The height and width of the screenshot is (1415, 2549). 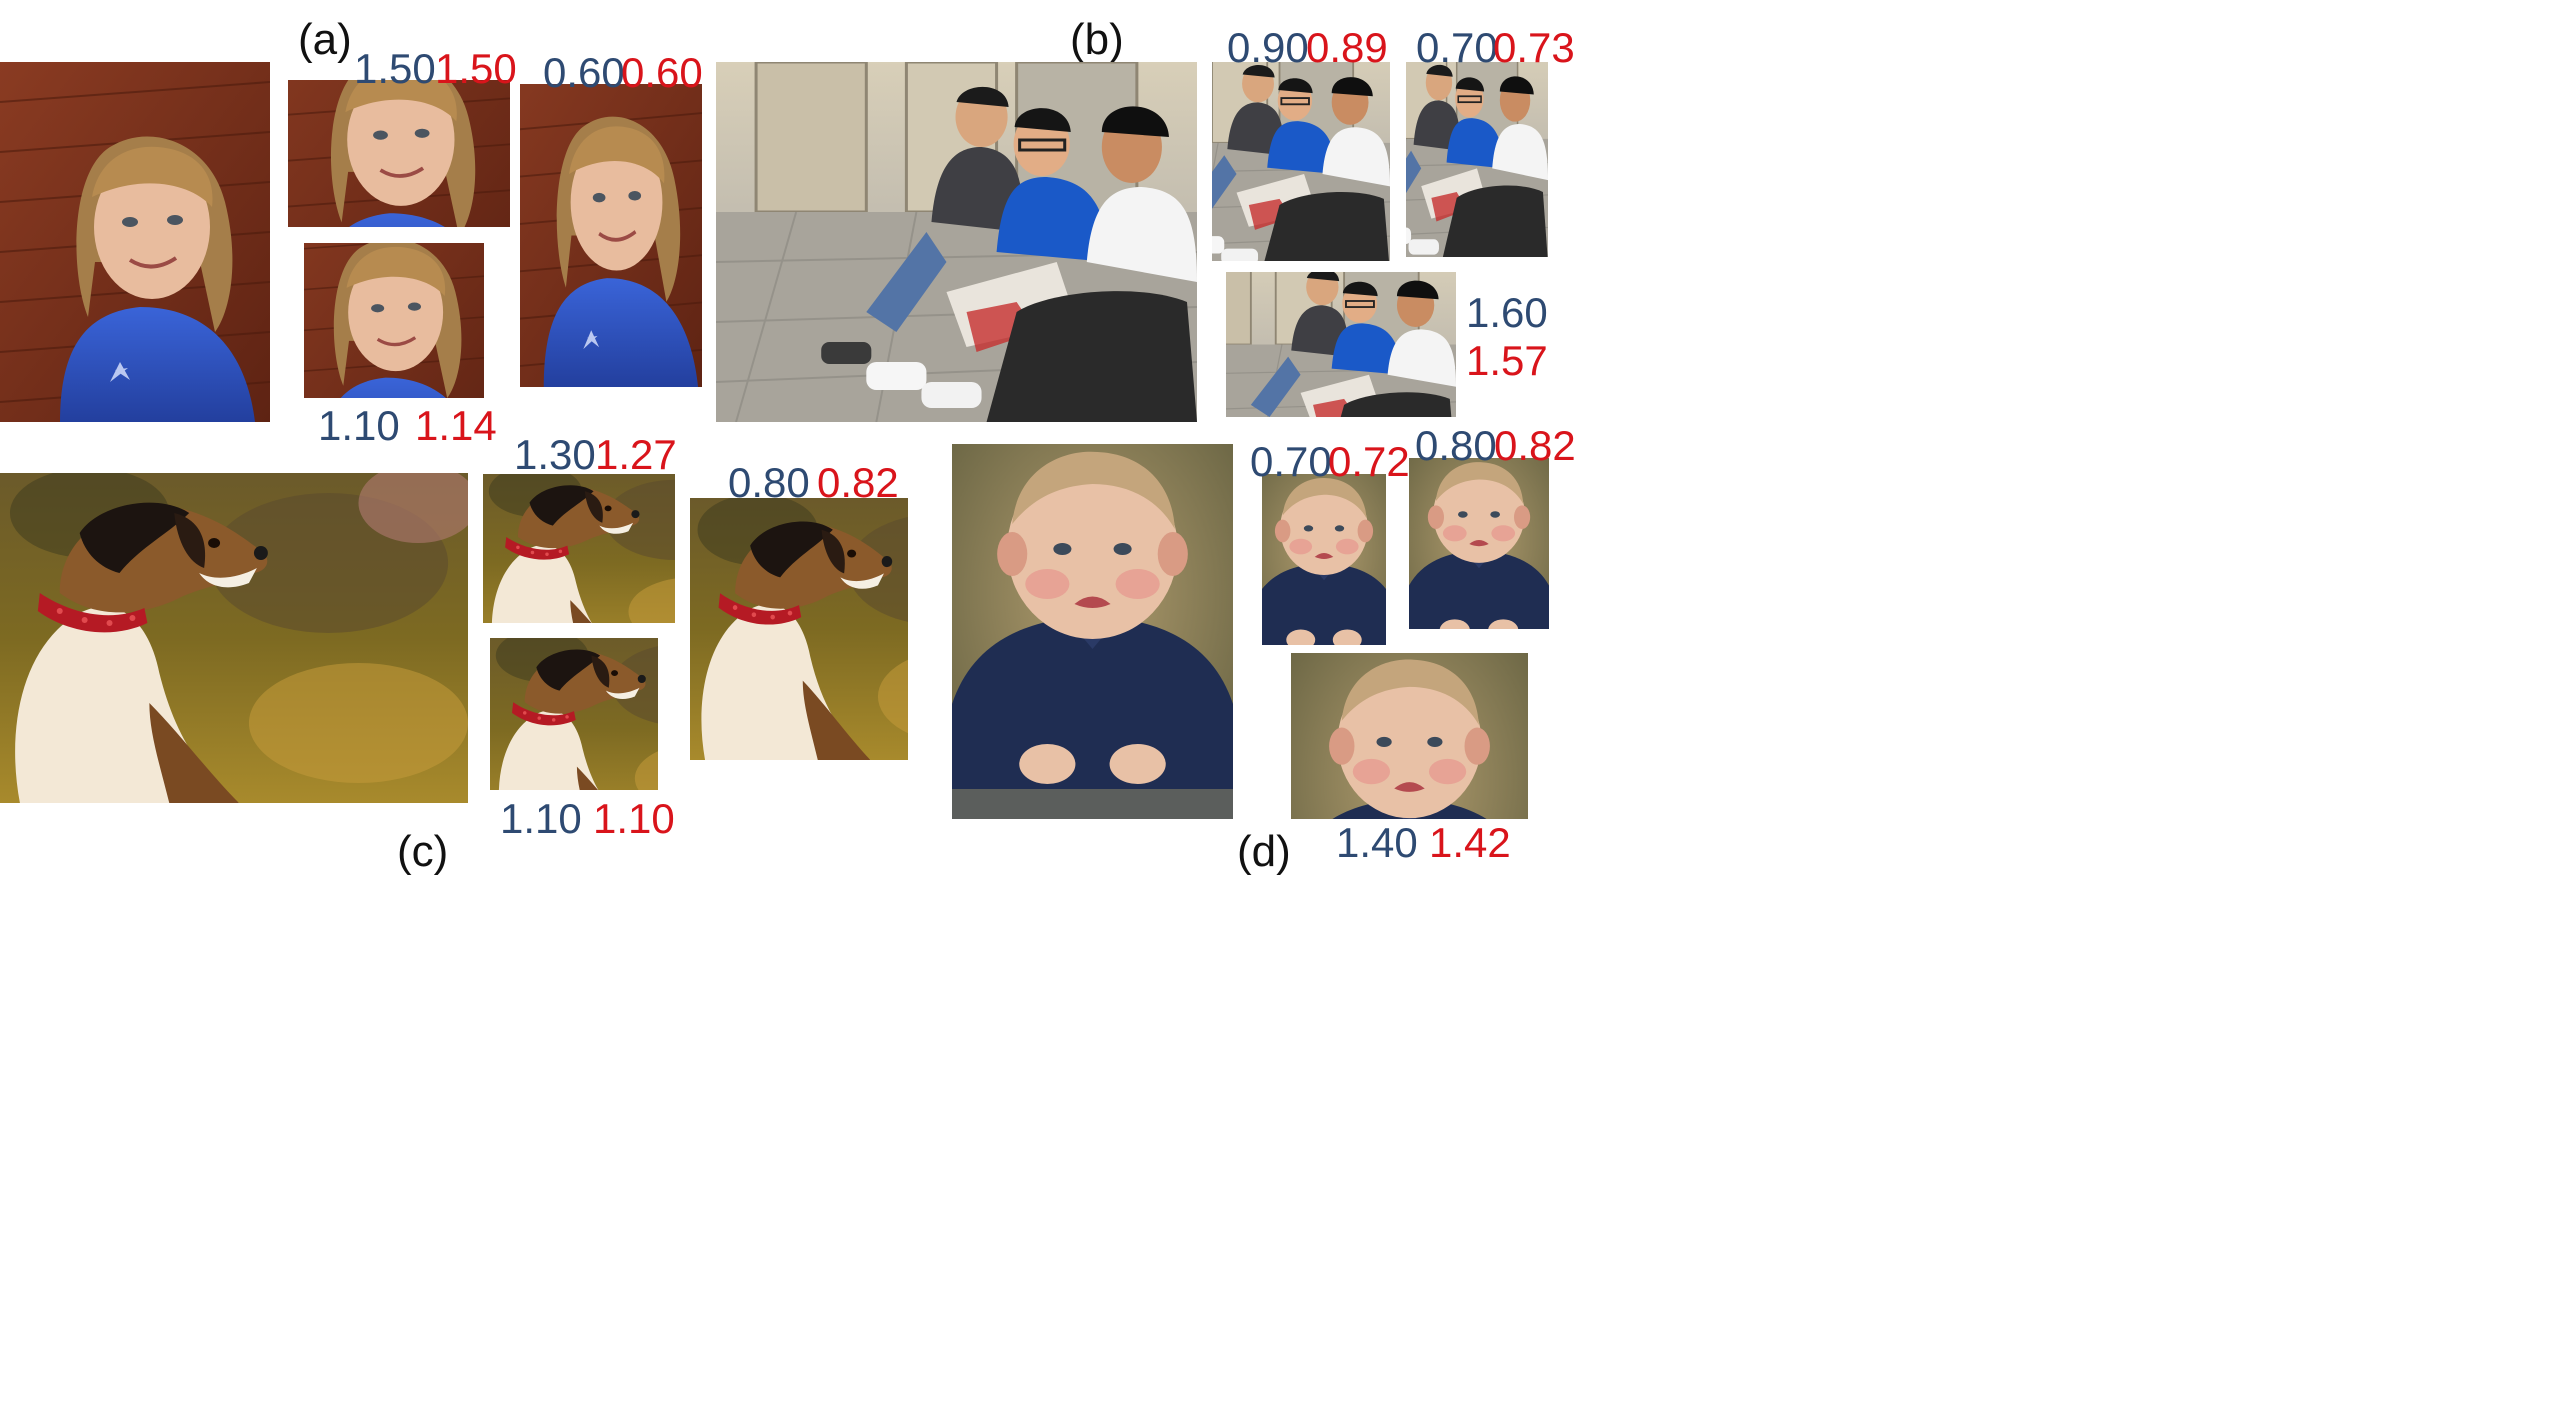 What do you see at coordinates (636, 454) in the screenshot?
I see `ratio-label-c1-red: 1.27` at bounding box center [636, 454].